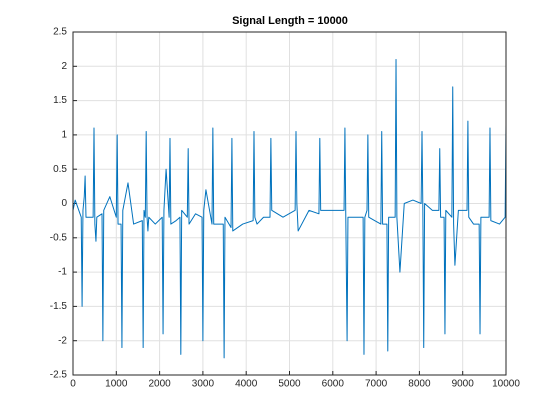  I want to click on x-tick-label: 8000, so click(419, 384).